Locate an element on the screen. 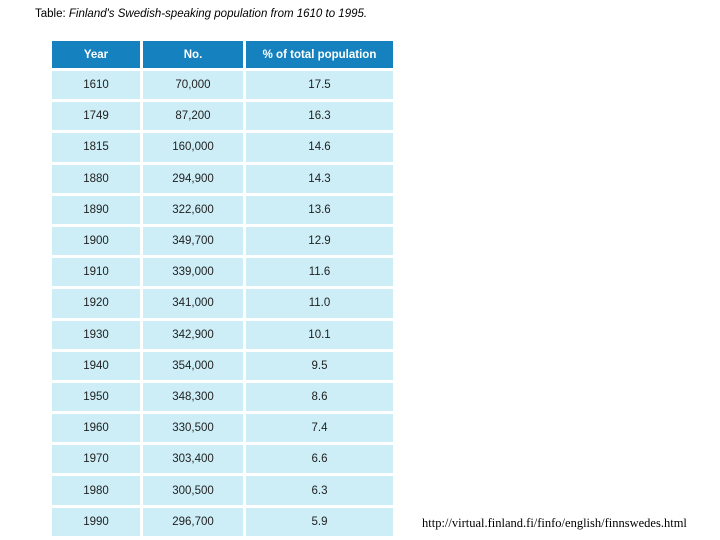  year-cell: 1970 is located at coordinates (96, 459).